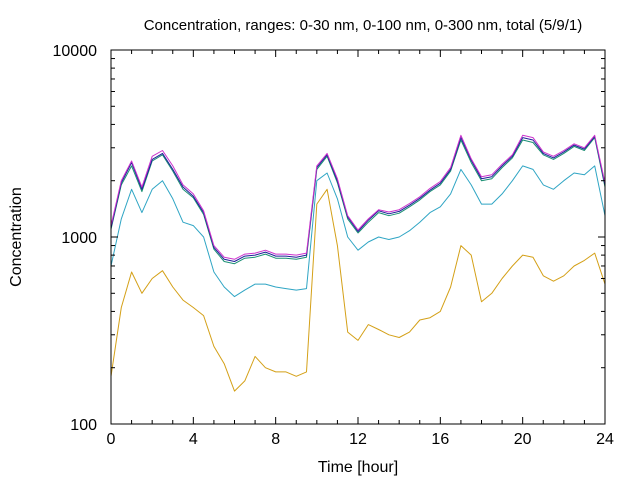 The width and height of the screenshot is (640, 480). I want to click on y-axis-title: Concentration, so click(16, 237).